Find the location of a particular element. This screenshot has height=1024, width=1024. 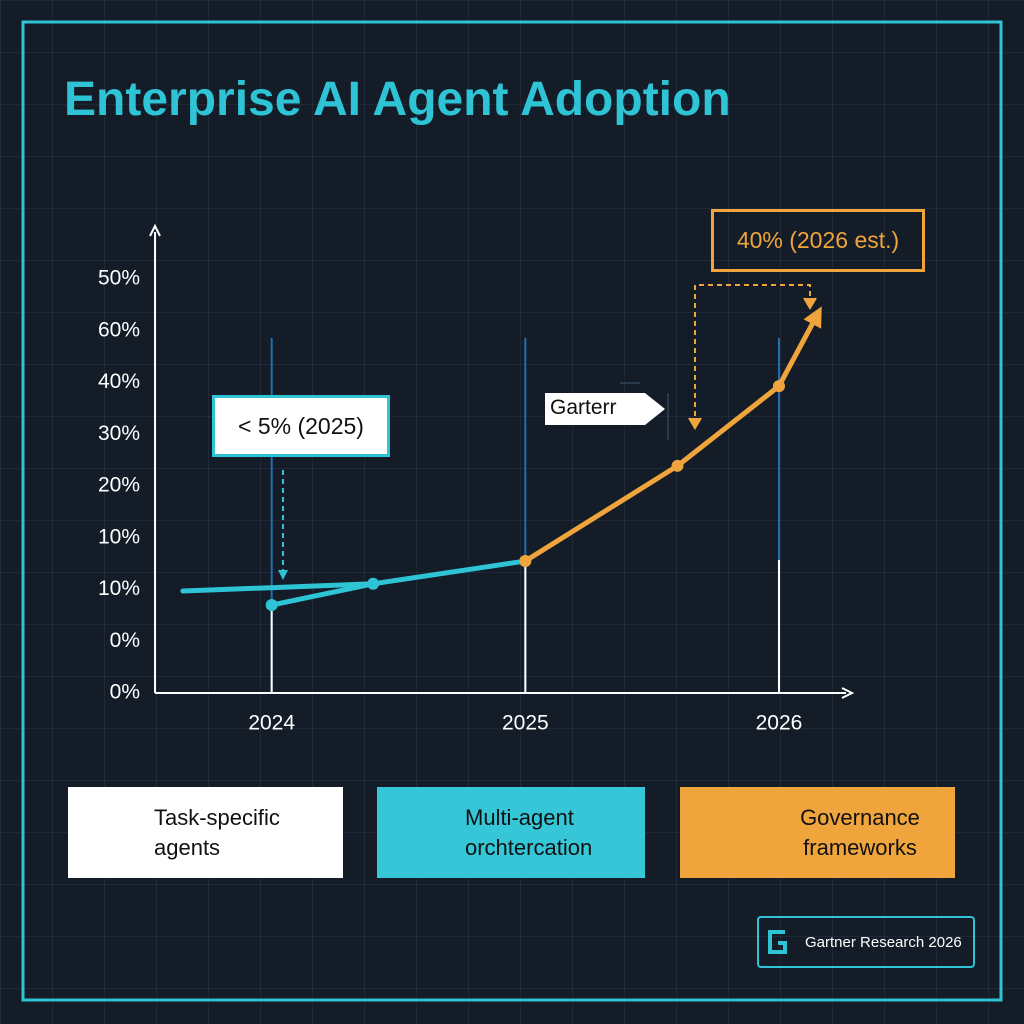

annotation-arrow is located at coordinates (752, 354).